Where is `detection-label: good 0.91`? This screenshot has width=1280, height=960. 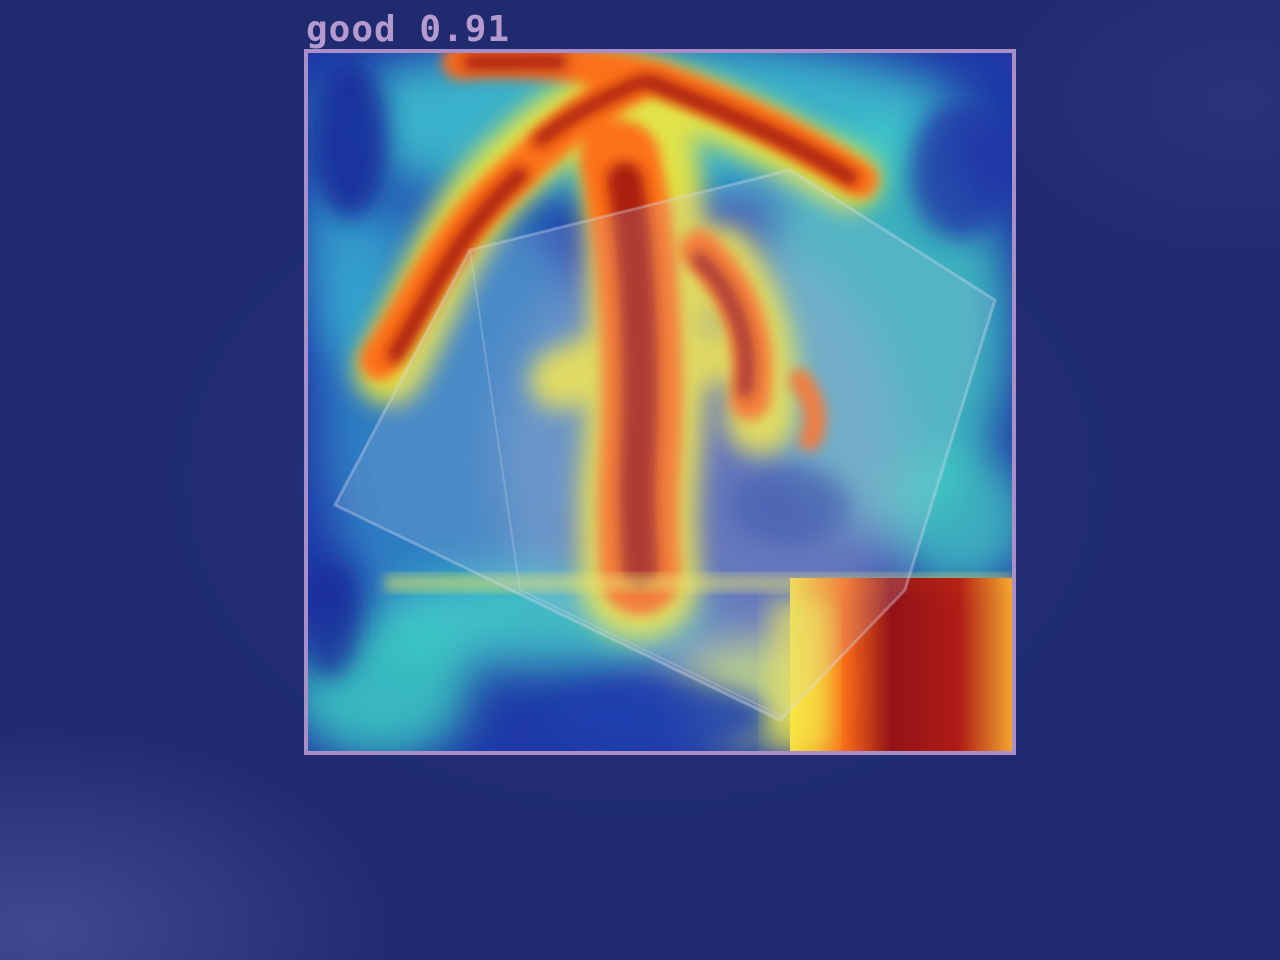
detection-label: good 0.91 is located at coordinates (408, 30).